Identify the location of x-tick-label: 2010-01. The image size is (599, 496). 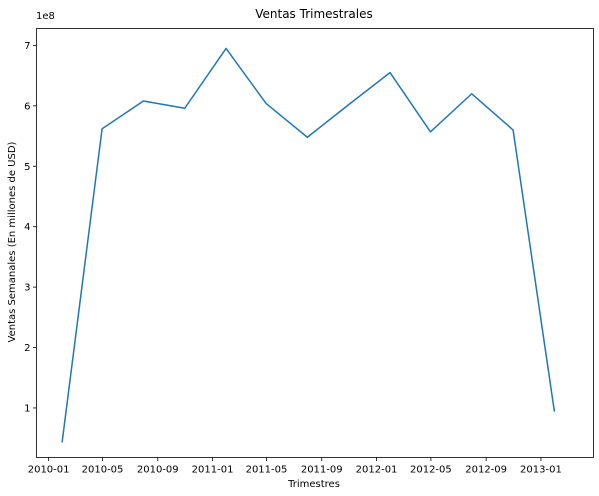
(49, 470).